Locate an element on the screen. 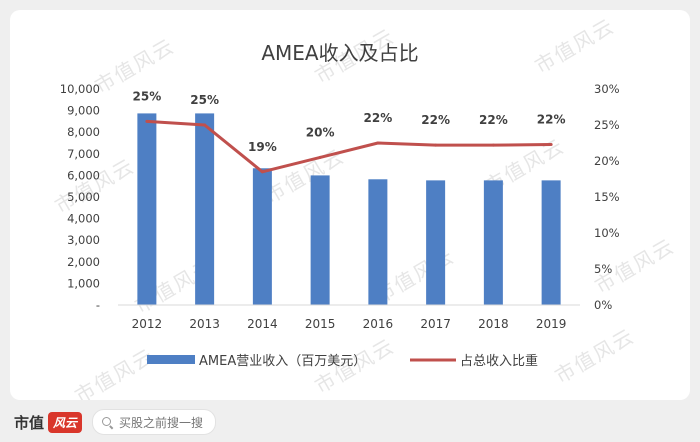 The height and width of the screenshot is (442, 700). search-icon is located at coordinates (107, 422).